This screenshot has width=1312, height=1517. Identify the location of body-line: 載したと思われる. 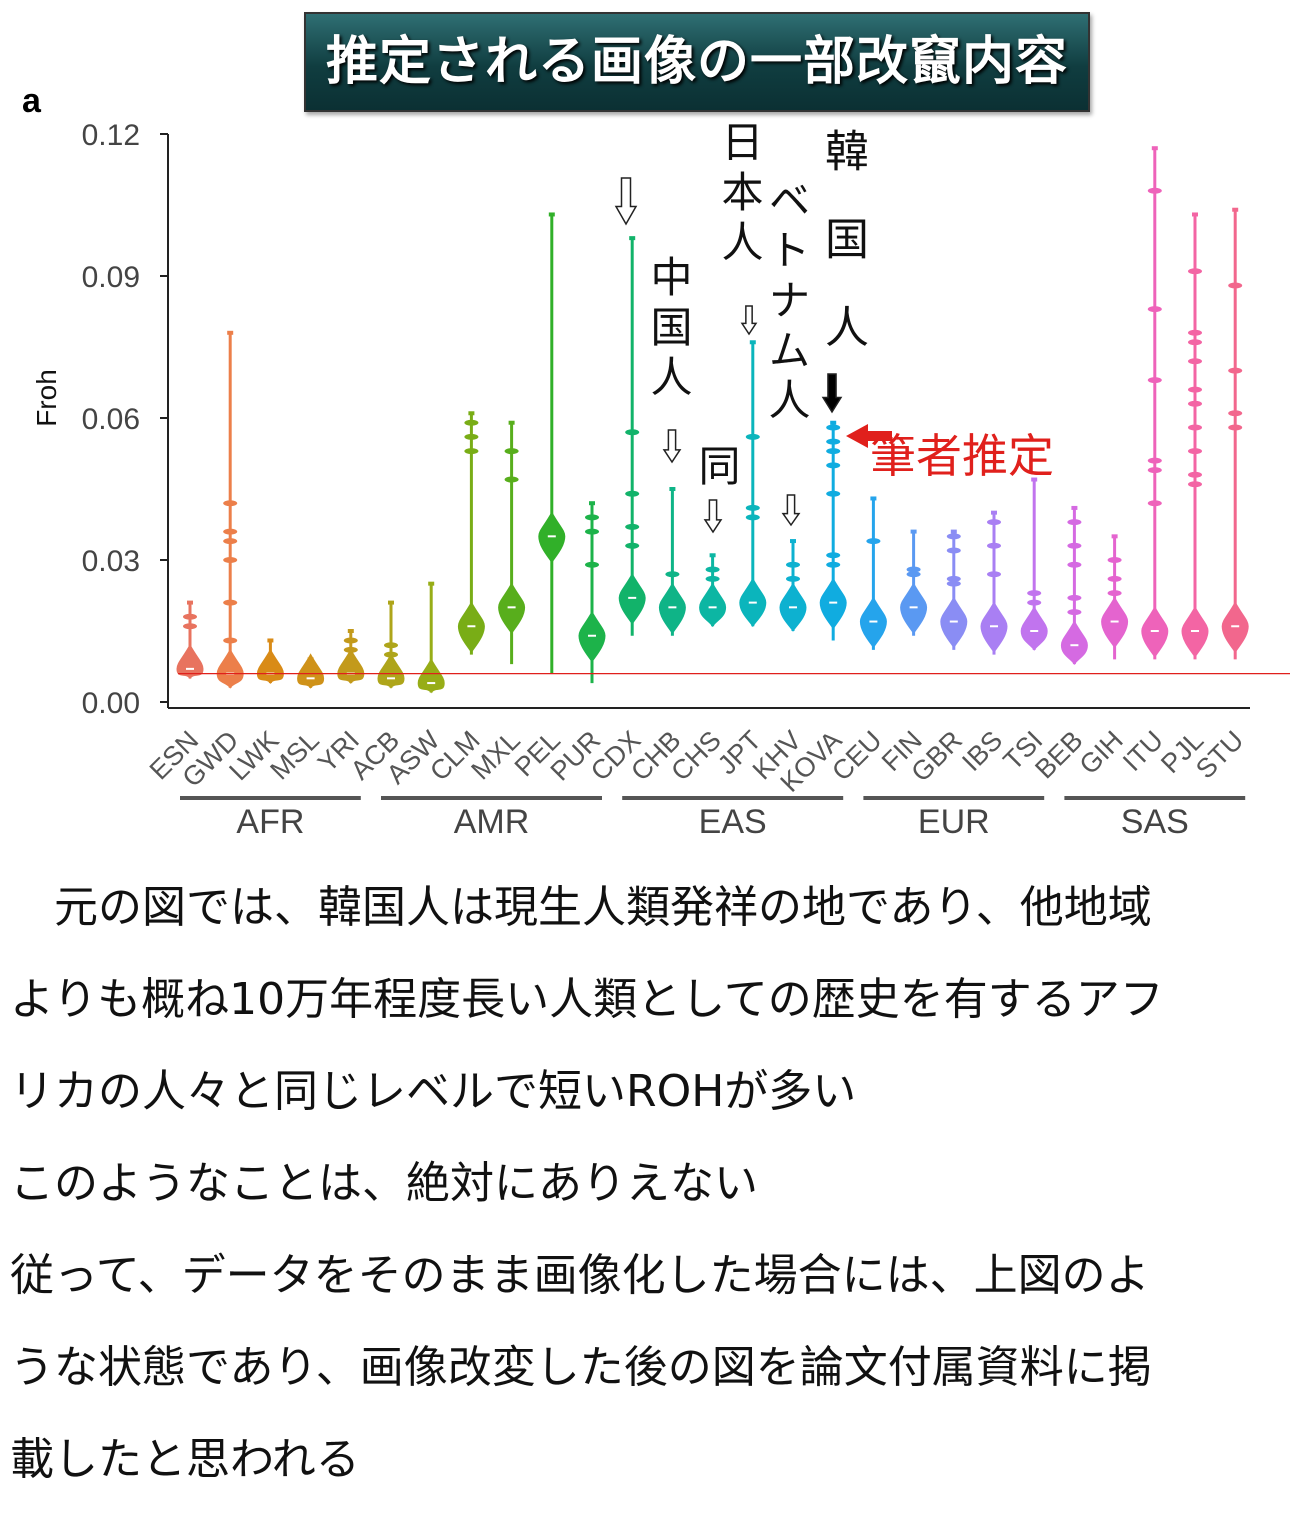
(185, 1459).